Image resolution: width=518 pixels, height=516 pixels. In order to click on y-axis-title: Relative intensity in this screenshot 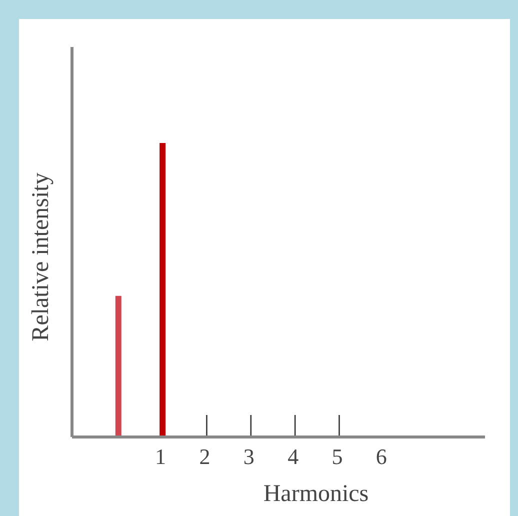, I will do `click(41, 257)`.